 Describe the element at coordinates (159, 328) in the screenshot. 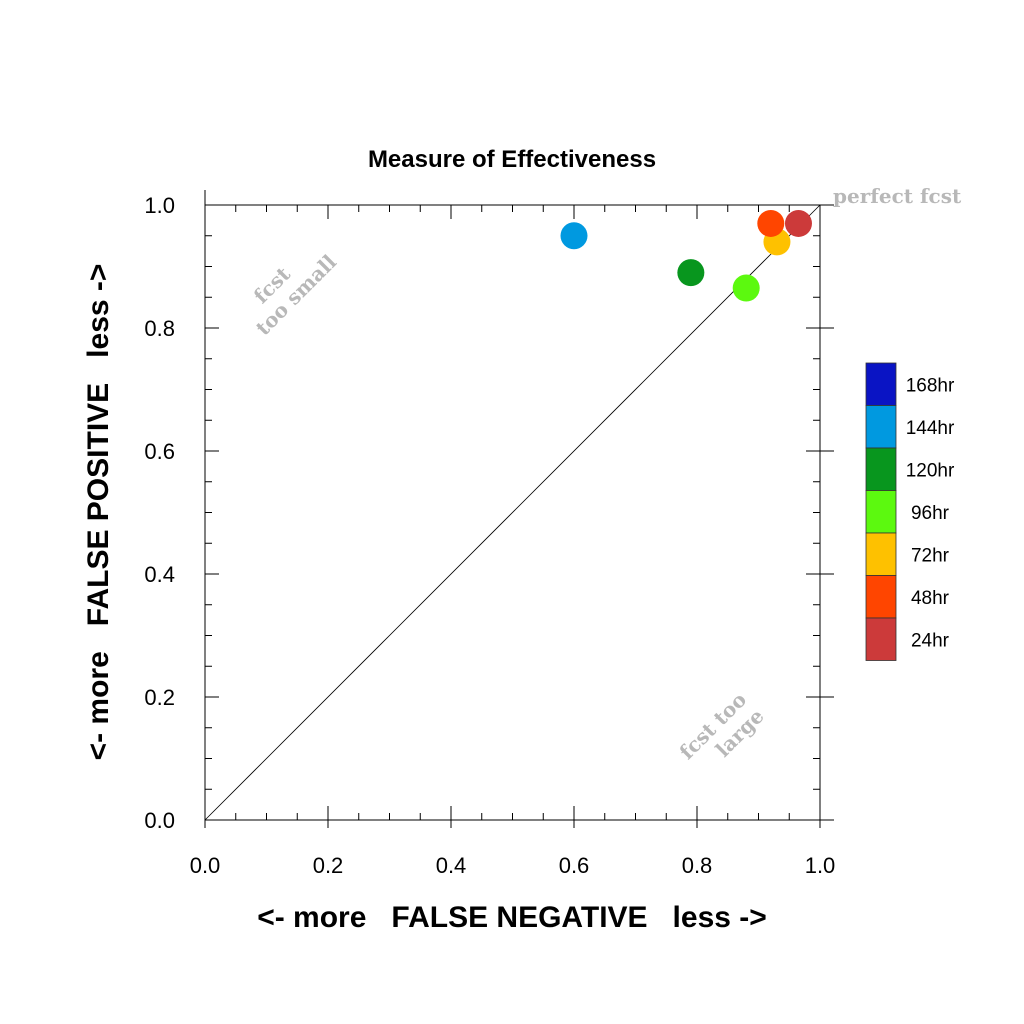

I see `y-tick-label: 0.8` at that location.